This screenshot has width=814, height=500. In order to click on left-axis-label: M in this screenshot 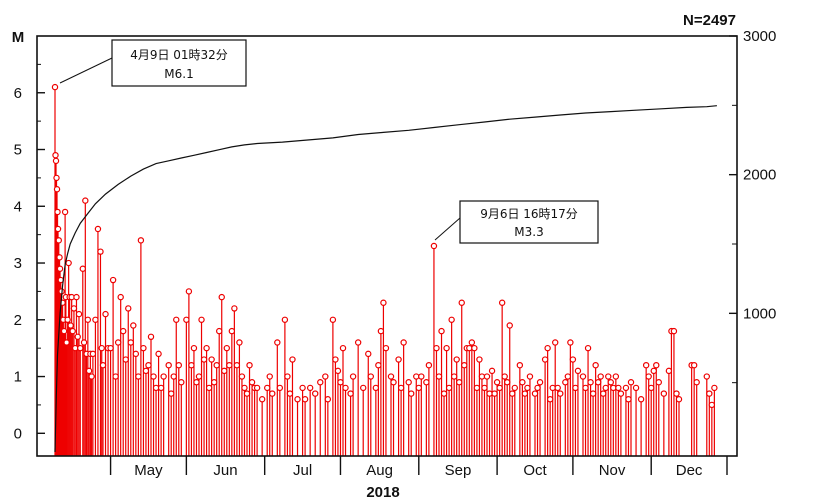, I will do `click(18, 37)`.